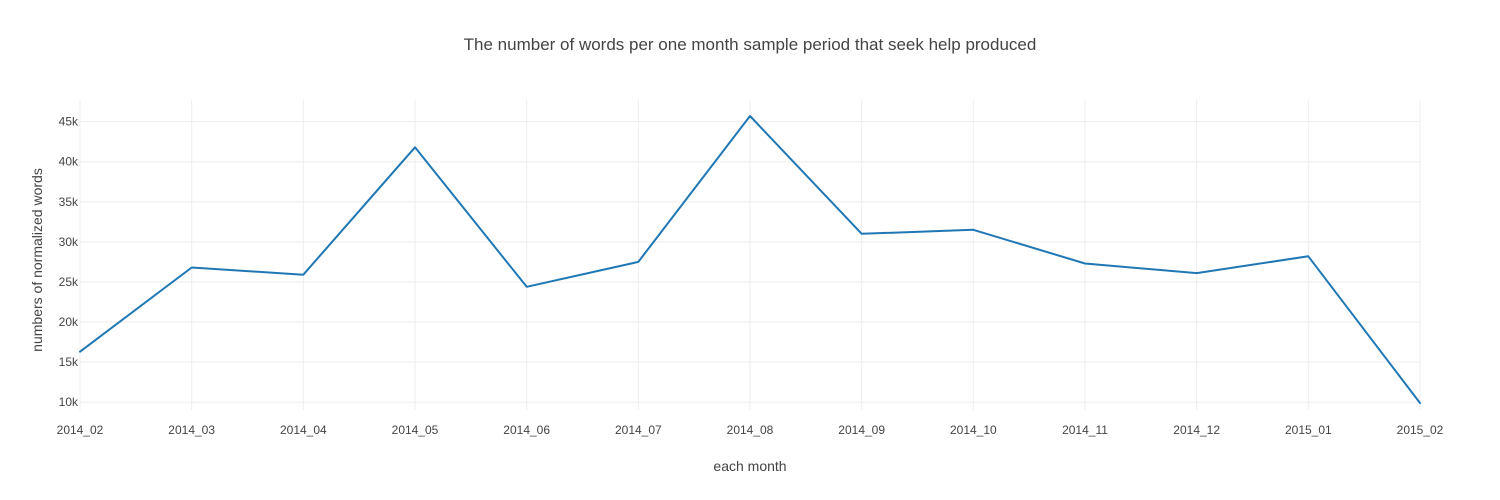  I want to click on y-tick-label: 35k, so click(69, 202).